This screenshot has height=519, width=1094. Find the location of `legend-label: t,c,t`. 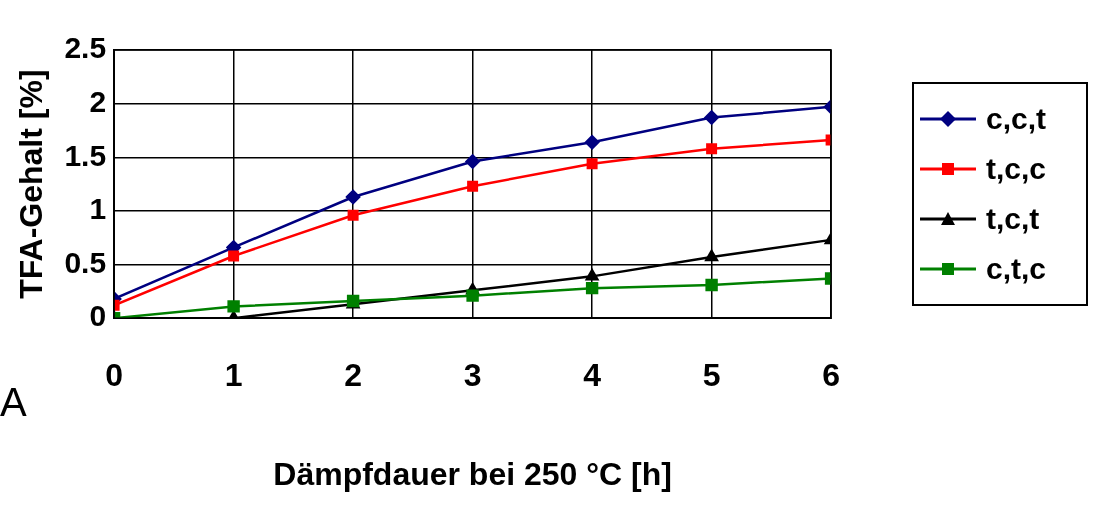

legend-label: t,c,t is located at coordinates (1013, 219).